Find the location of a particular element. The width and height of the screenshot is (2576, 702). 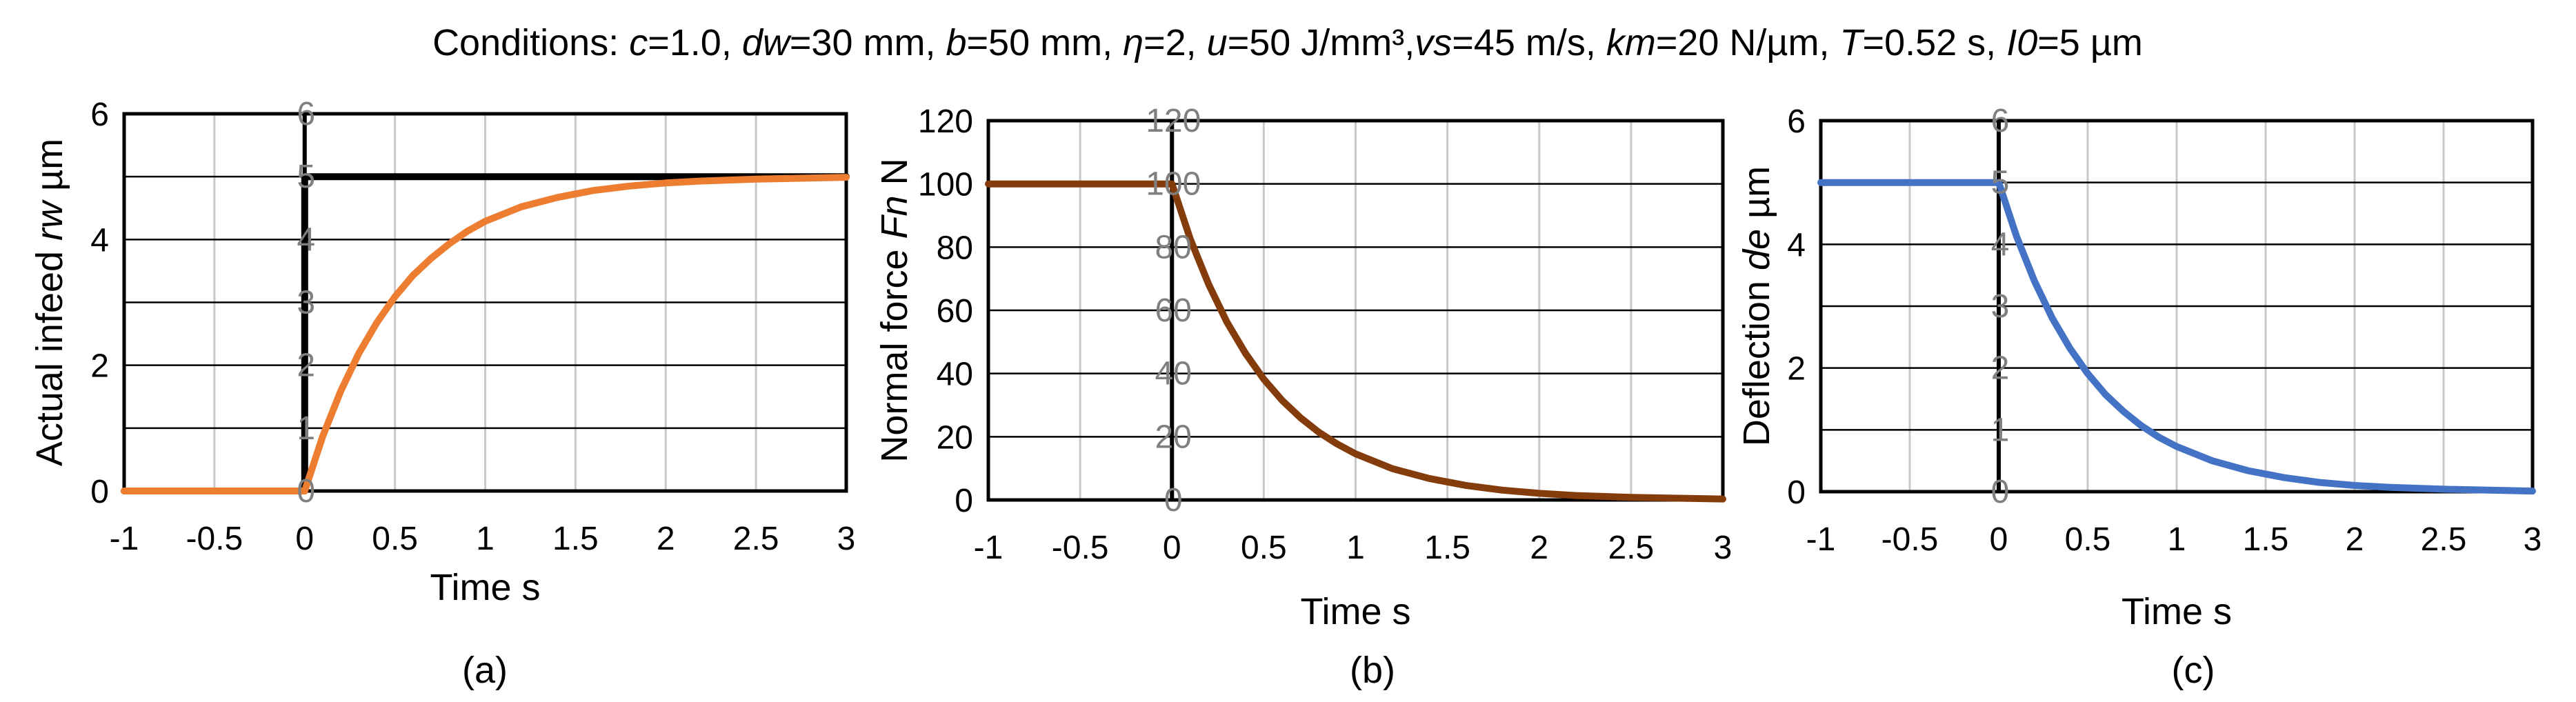

y-tick-label: 60 is located at coordinates (955, 312).